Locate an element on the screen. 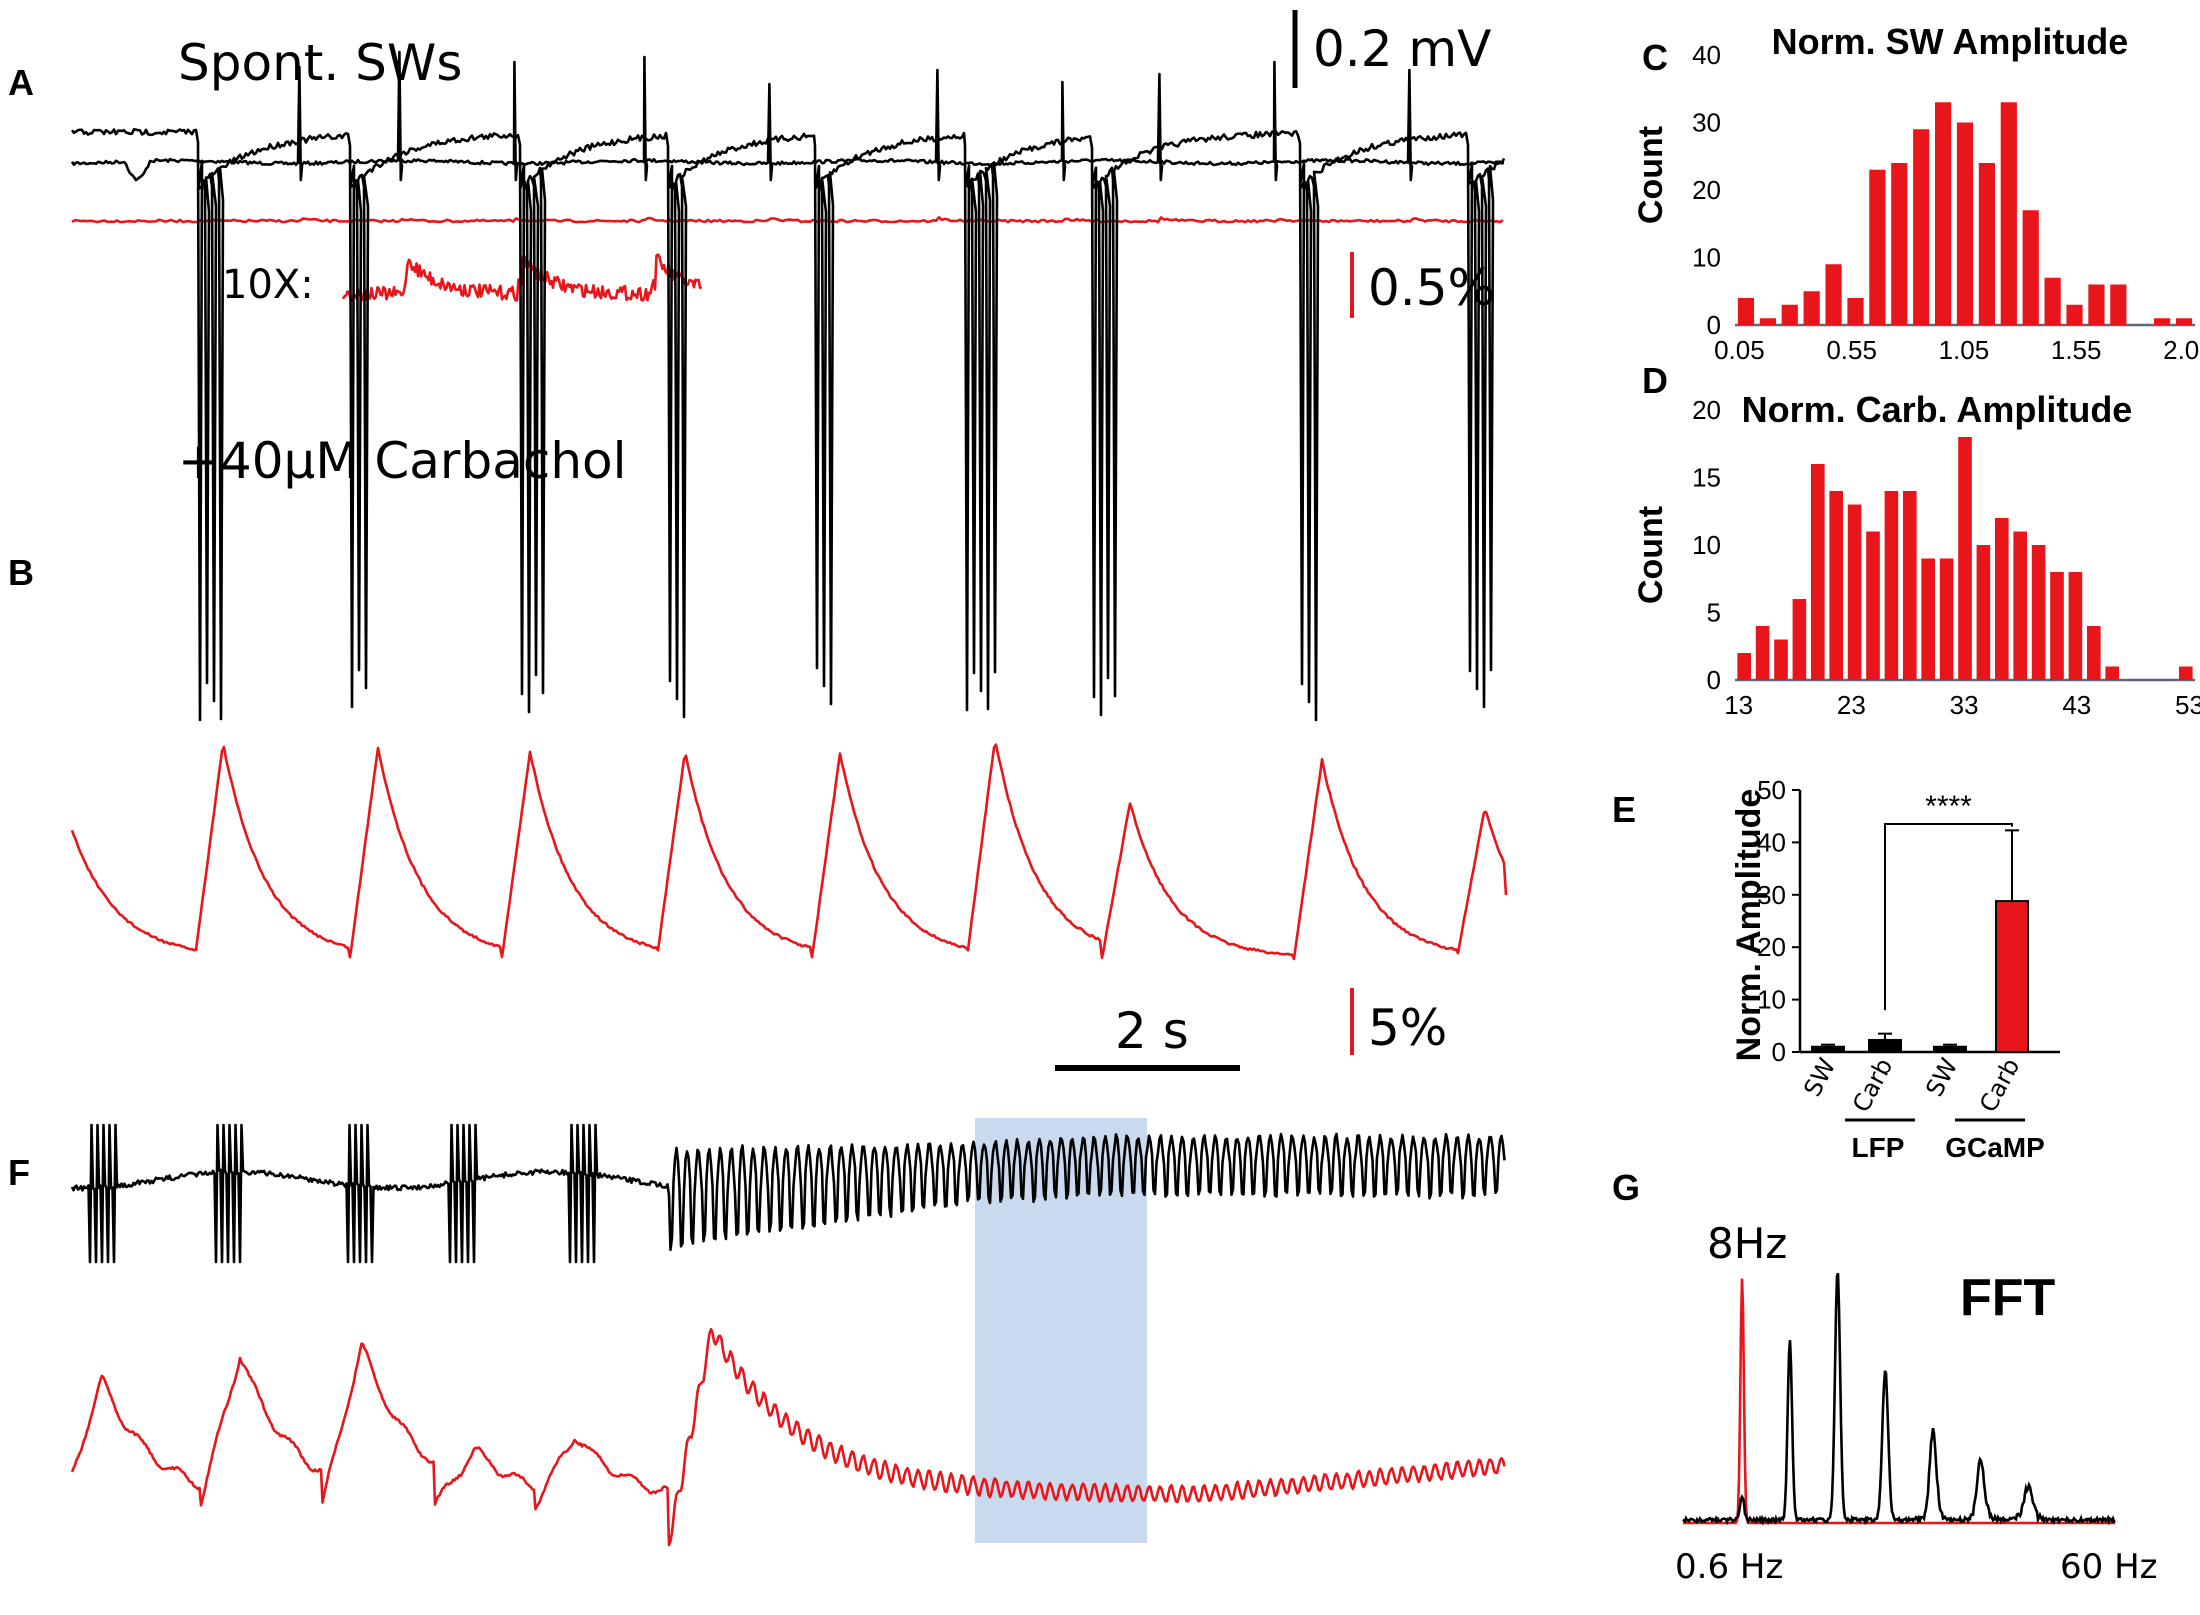 Image resolution: width=2200 pixels, height=1615 pixels. chart-e-ytick: 40 is located at coordinates (1771, 842).